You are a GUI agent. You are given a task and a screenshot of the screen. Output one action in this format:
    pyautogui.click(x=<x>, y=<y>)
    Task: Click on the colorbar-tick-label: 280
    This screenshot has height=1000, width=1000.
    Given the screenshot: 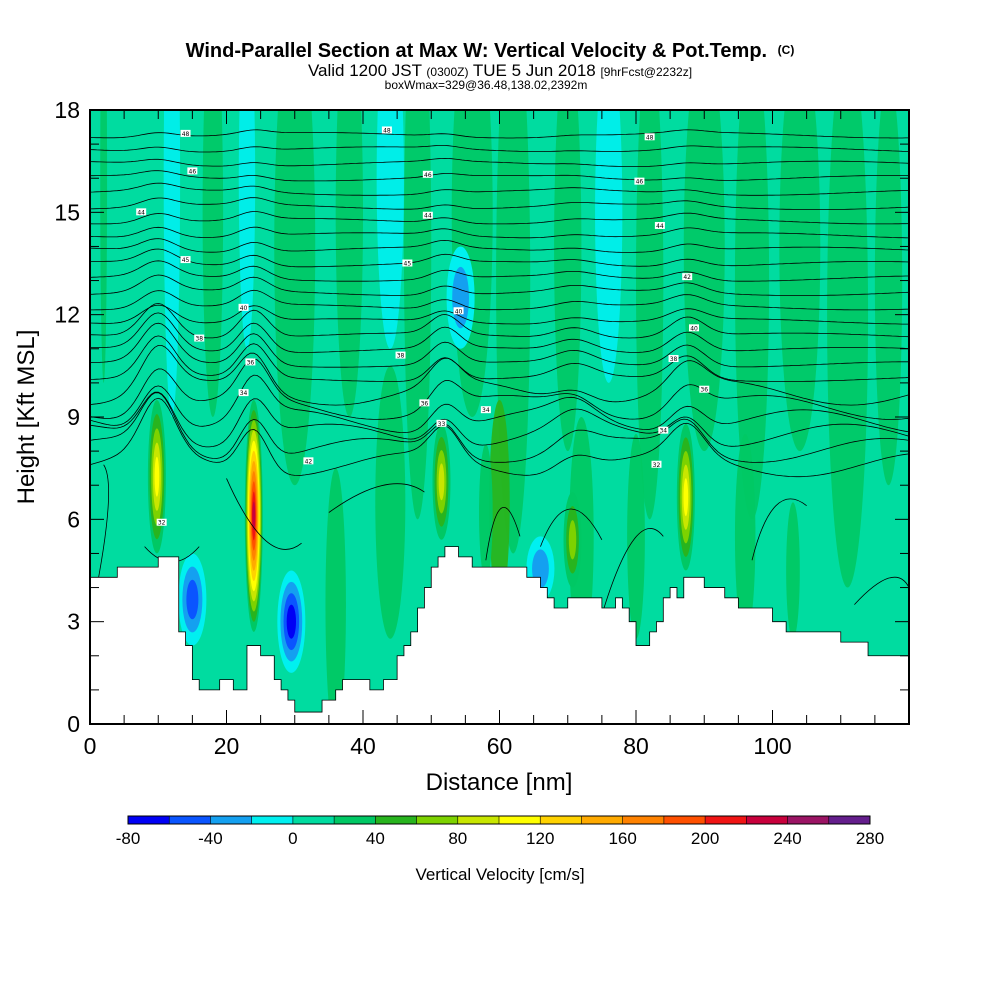 What is the action you would take?
    pyautogui.click(x=870, y=838)
    